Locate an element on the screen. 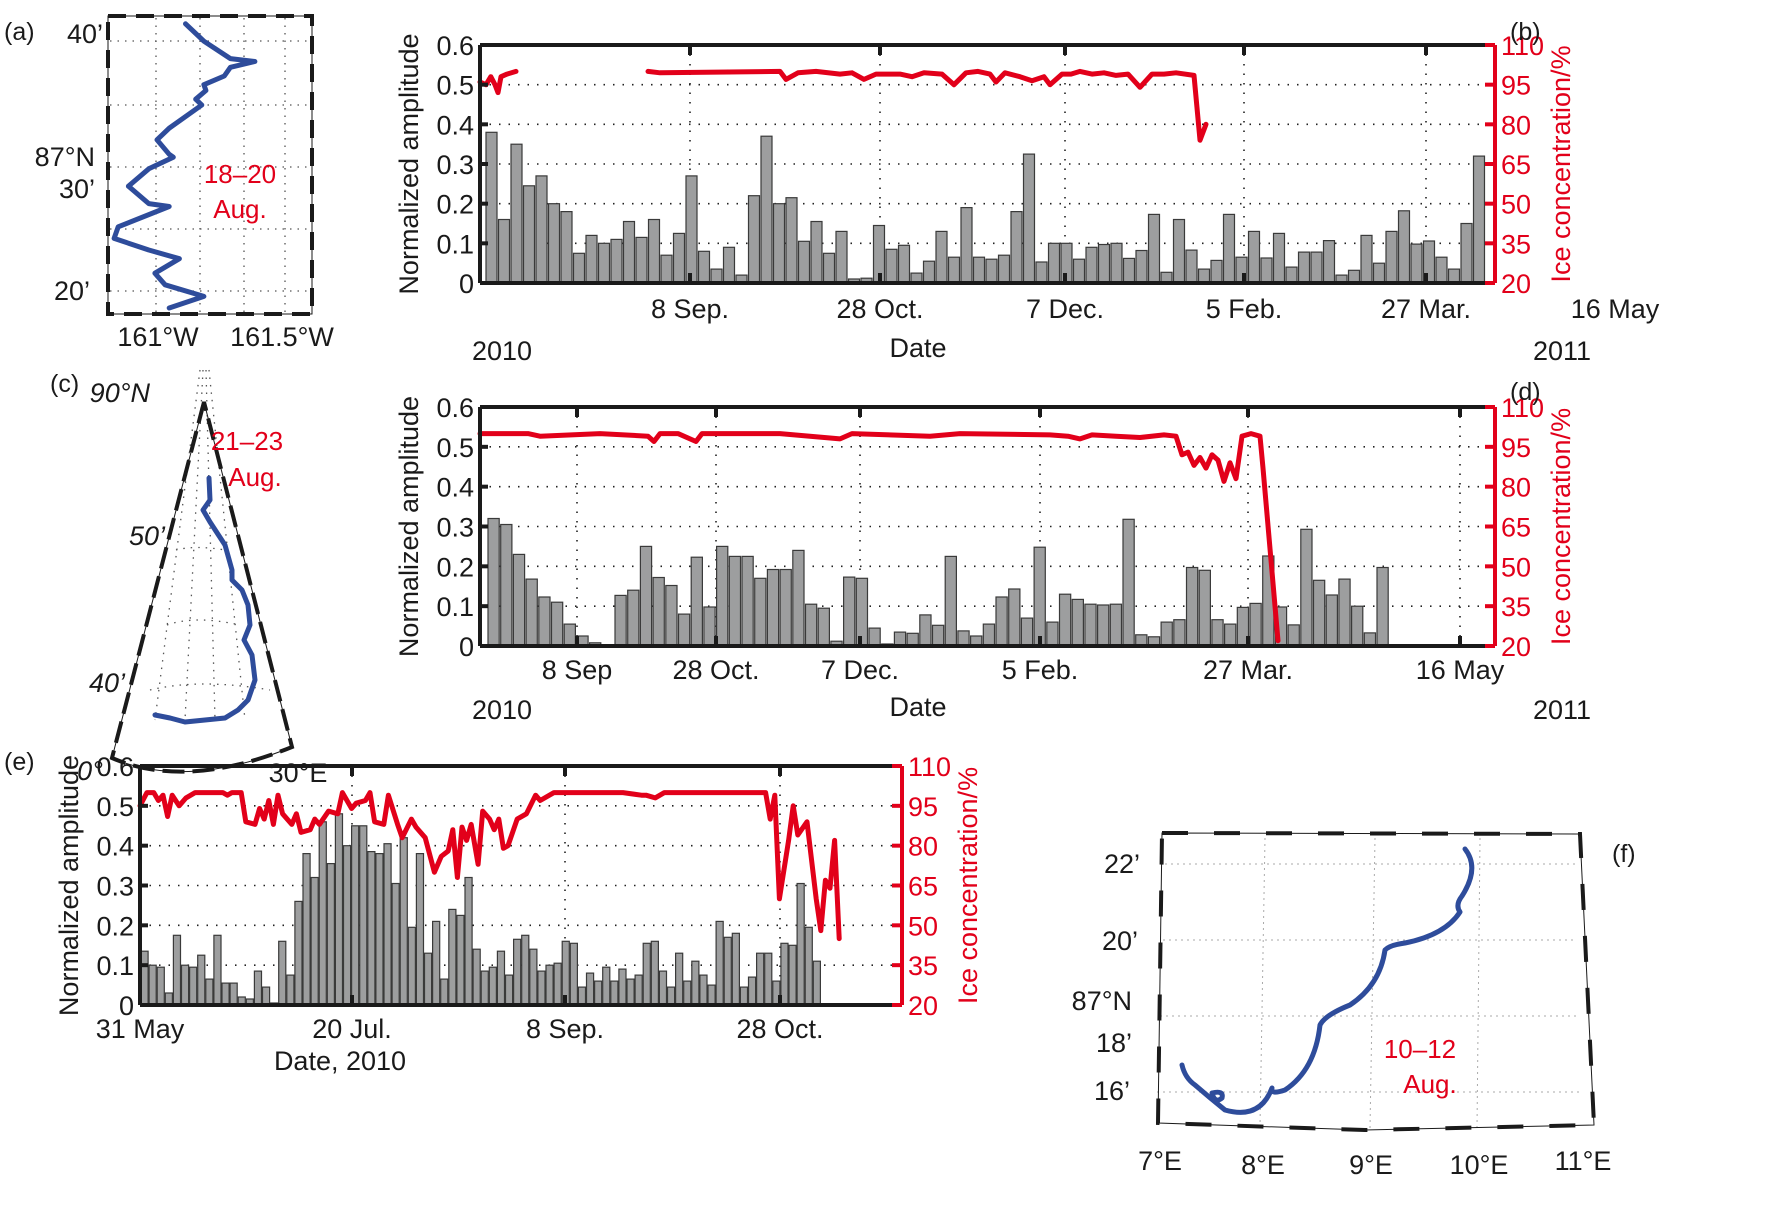  panel-a-xtick-label: 161.5°W is located at coordinates (282, 337).